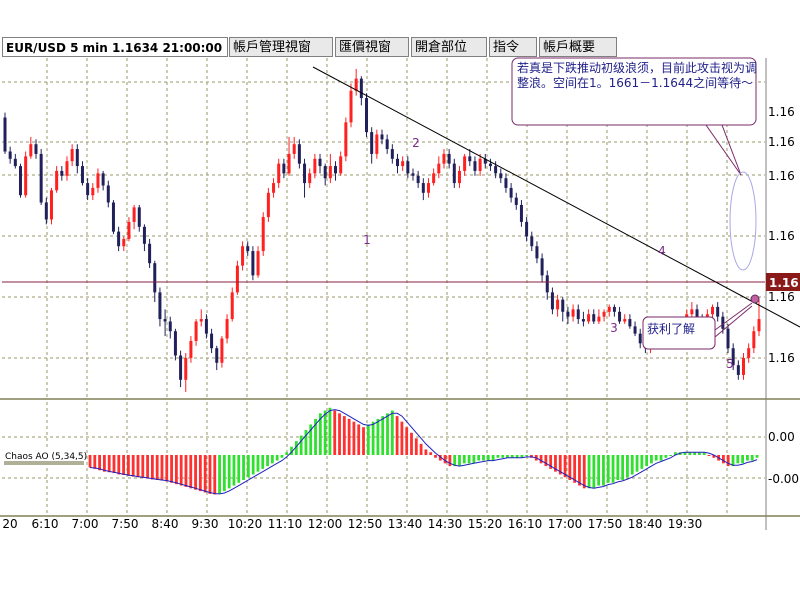 The image size is (800, 600). Describe the element at coordinates (115, 47) in the screenshot. I see `tab-eurusd-chart: EUR/USD 5 min 1.1634 21:00:00` at that location.